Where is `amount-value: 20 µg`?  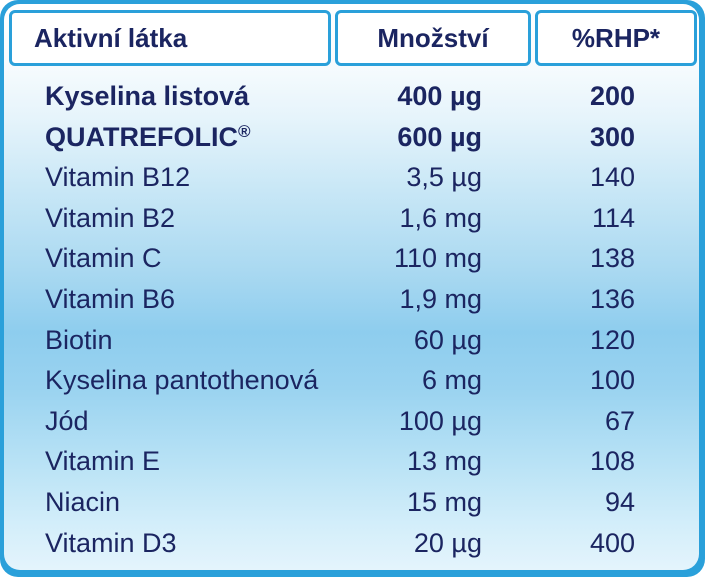
amount-value: 20 µg is located at coordinates (447, 542).